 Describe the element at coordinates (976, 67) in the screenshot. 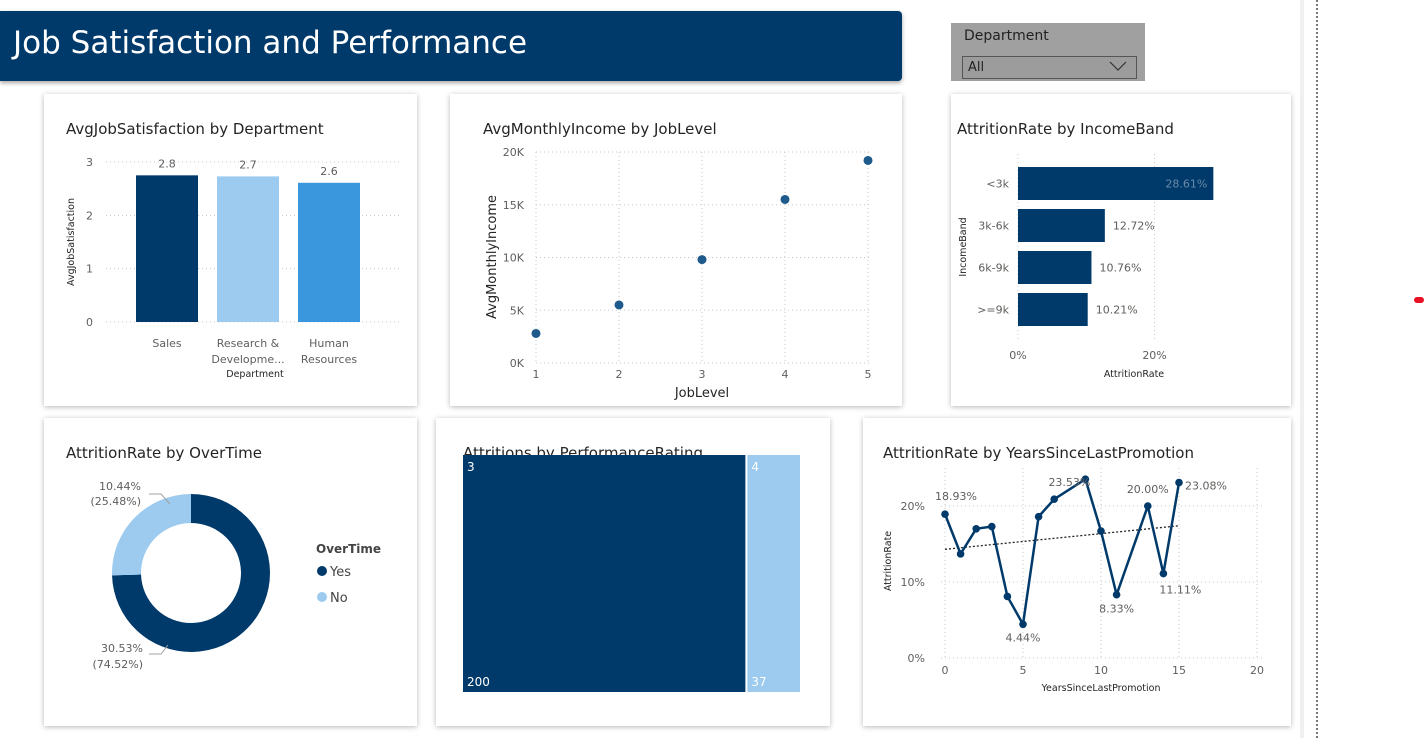

I see `dropdown-value: All` at that location.